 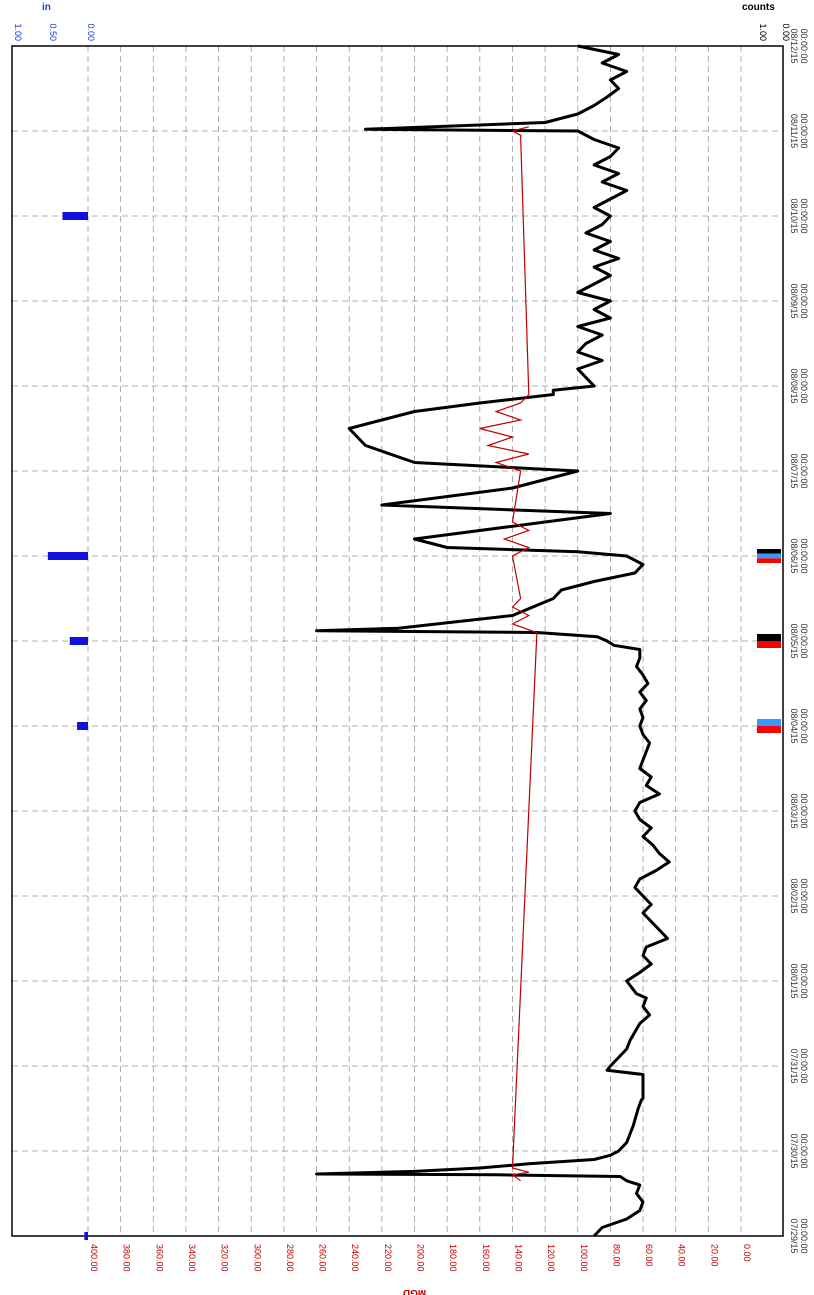 What do you see at coordinates (486, 1258) in the screenshot?
I see `y-tick-label: 160.00` at bounding box center [486, 1258].